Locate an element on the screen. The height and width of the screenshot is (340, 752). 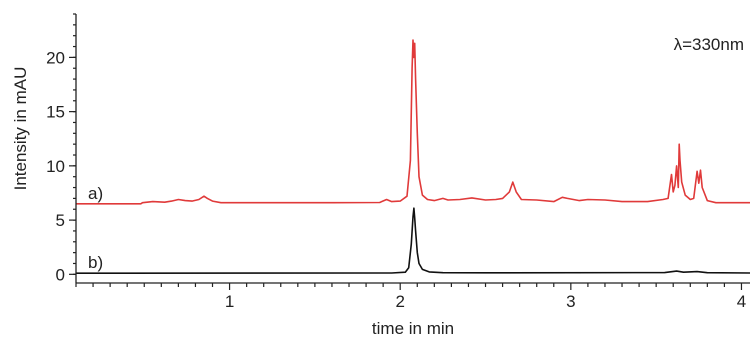
trace-a-label: a) is located at coordinates (95, 193).